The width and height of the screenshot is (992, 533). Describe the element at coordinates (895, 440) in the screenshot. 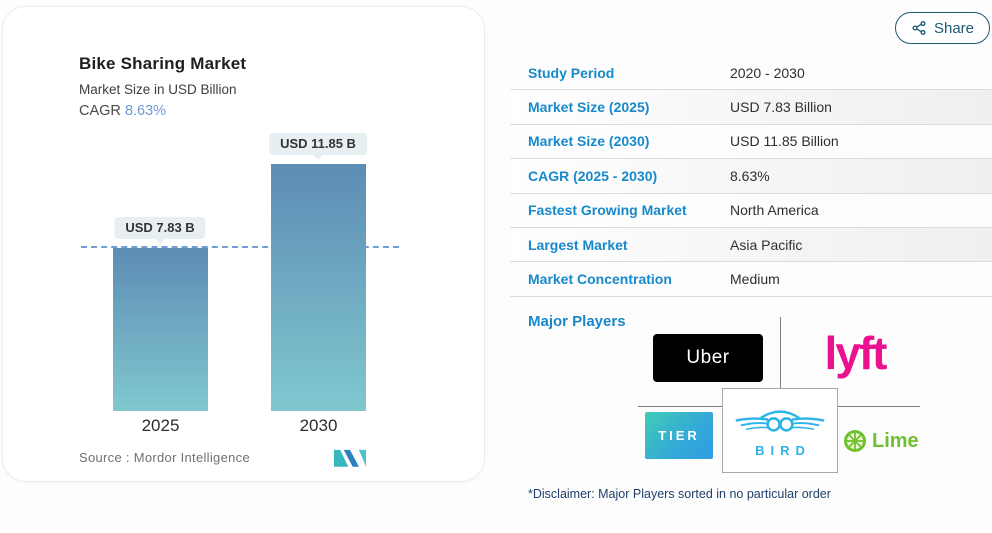

I see `lime-logo-text: Lime` at that location.